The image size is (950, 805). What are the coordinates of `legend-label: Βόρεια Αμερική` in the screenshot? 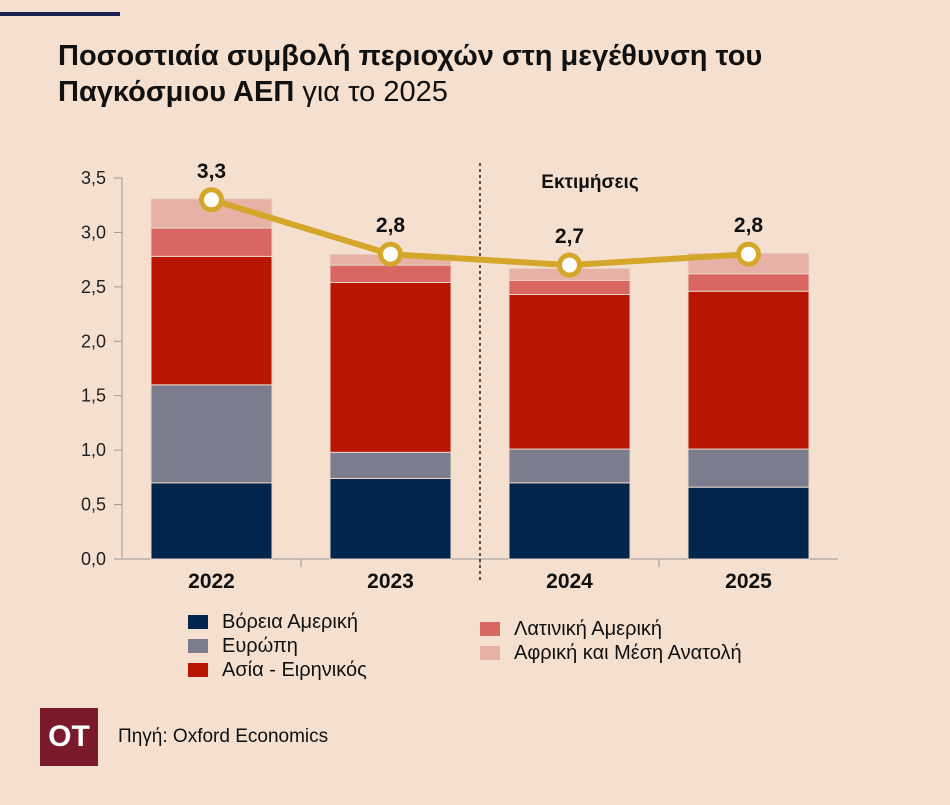 It's located at (290, 622).